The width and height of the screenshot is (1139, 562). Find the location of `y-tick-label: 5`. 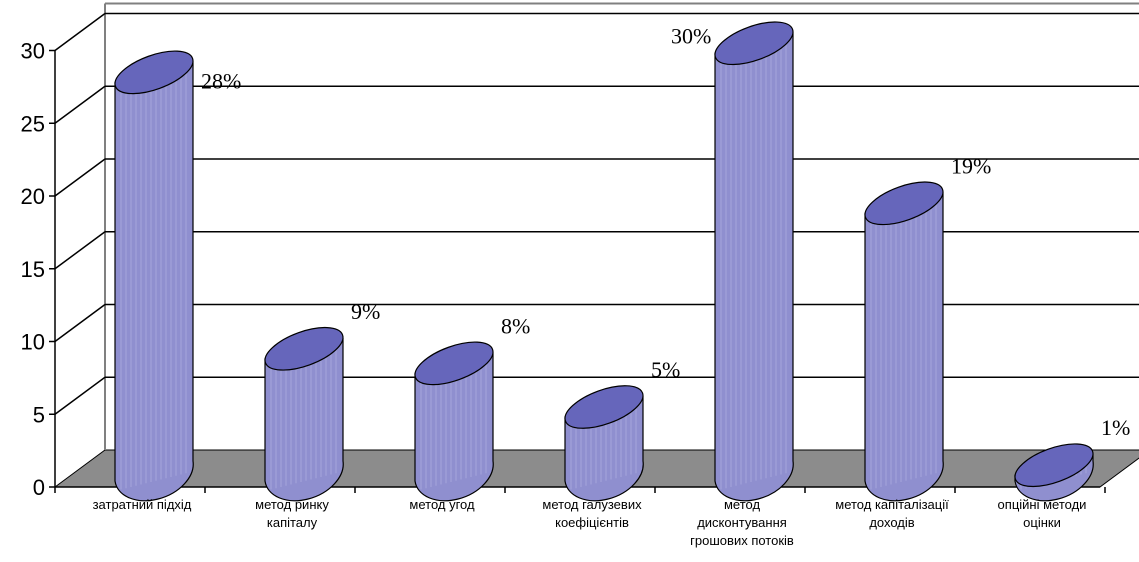

y-tick-label: 5 is located at coordinates (39, 414).